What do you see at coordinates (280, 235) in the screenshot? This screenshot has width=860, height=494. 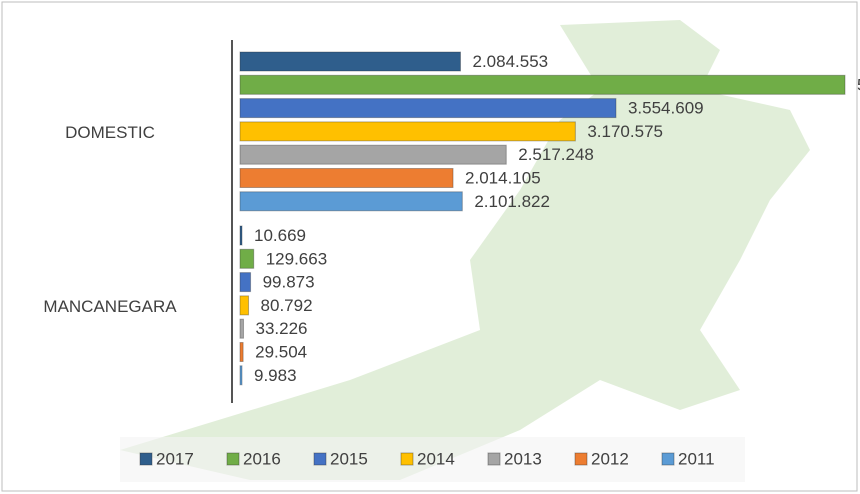 I see `data-label: 10.669` at bounding box center [280, 235].